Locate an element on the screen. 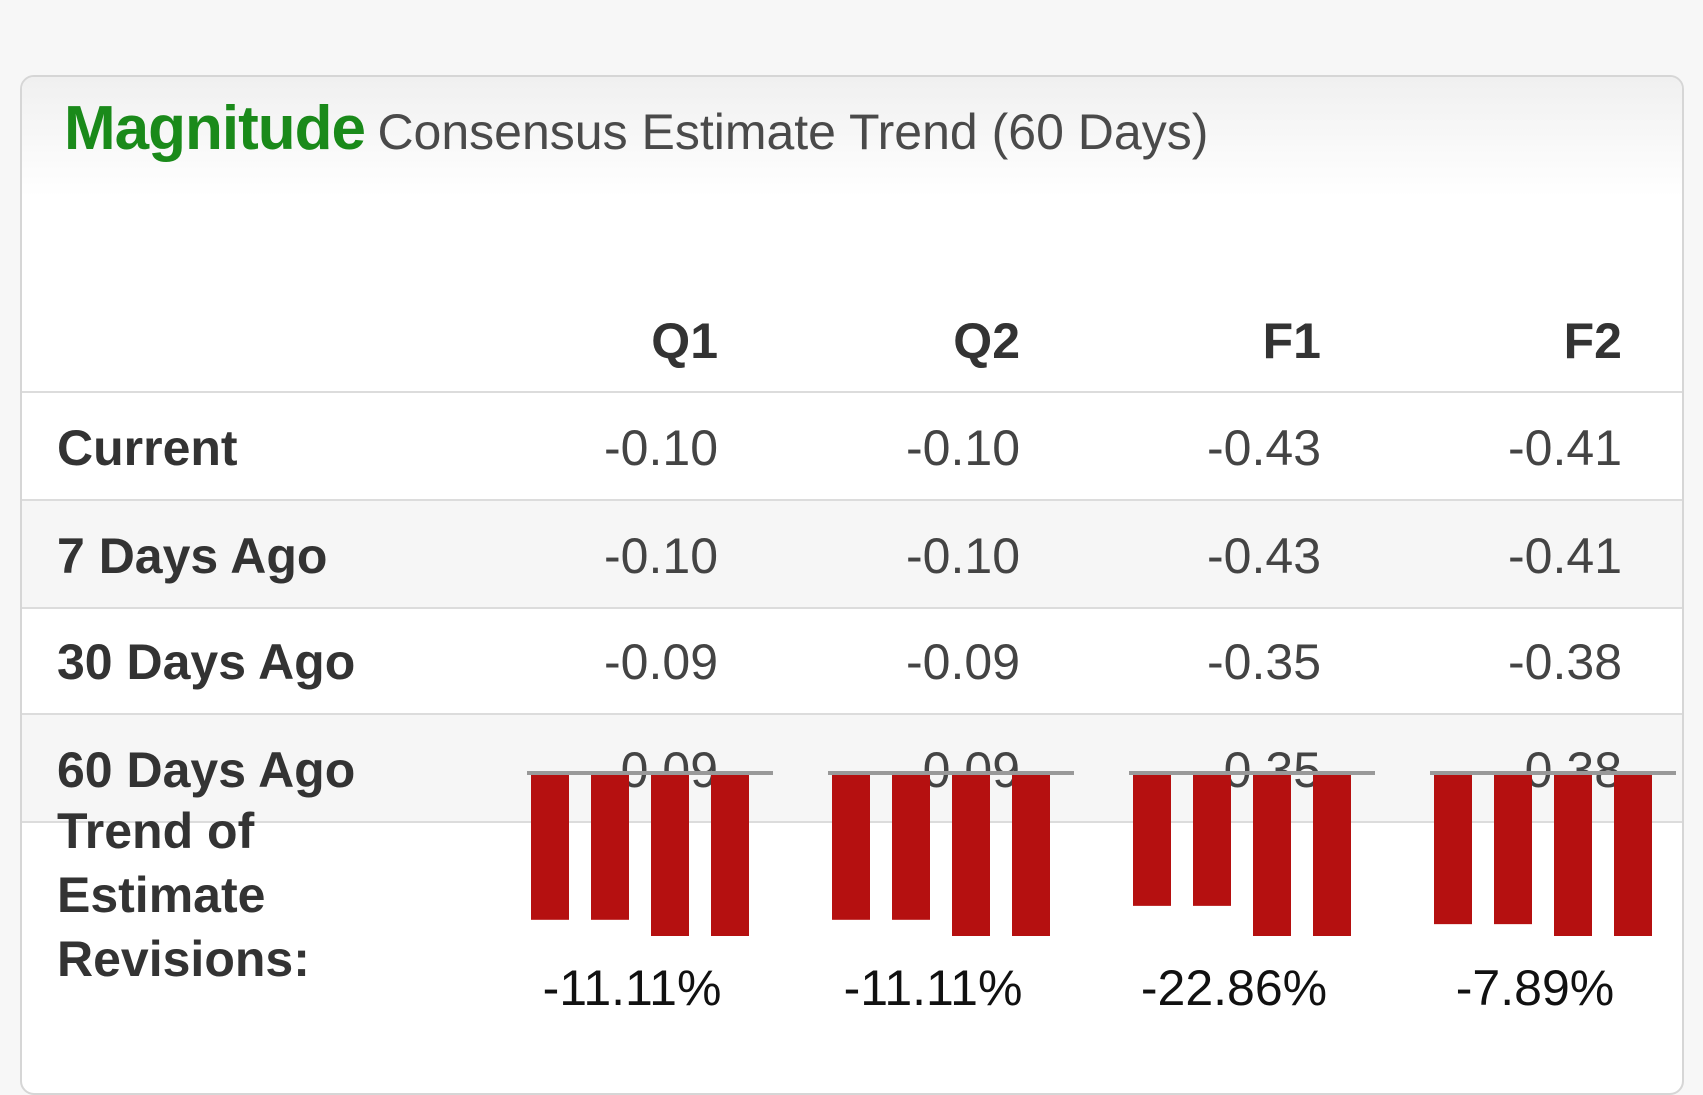 The width and height of the screenshot is (1703, 1095). trend-percent-f1: -22.86% is located at coordinates (1234, 988).